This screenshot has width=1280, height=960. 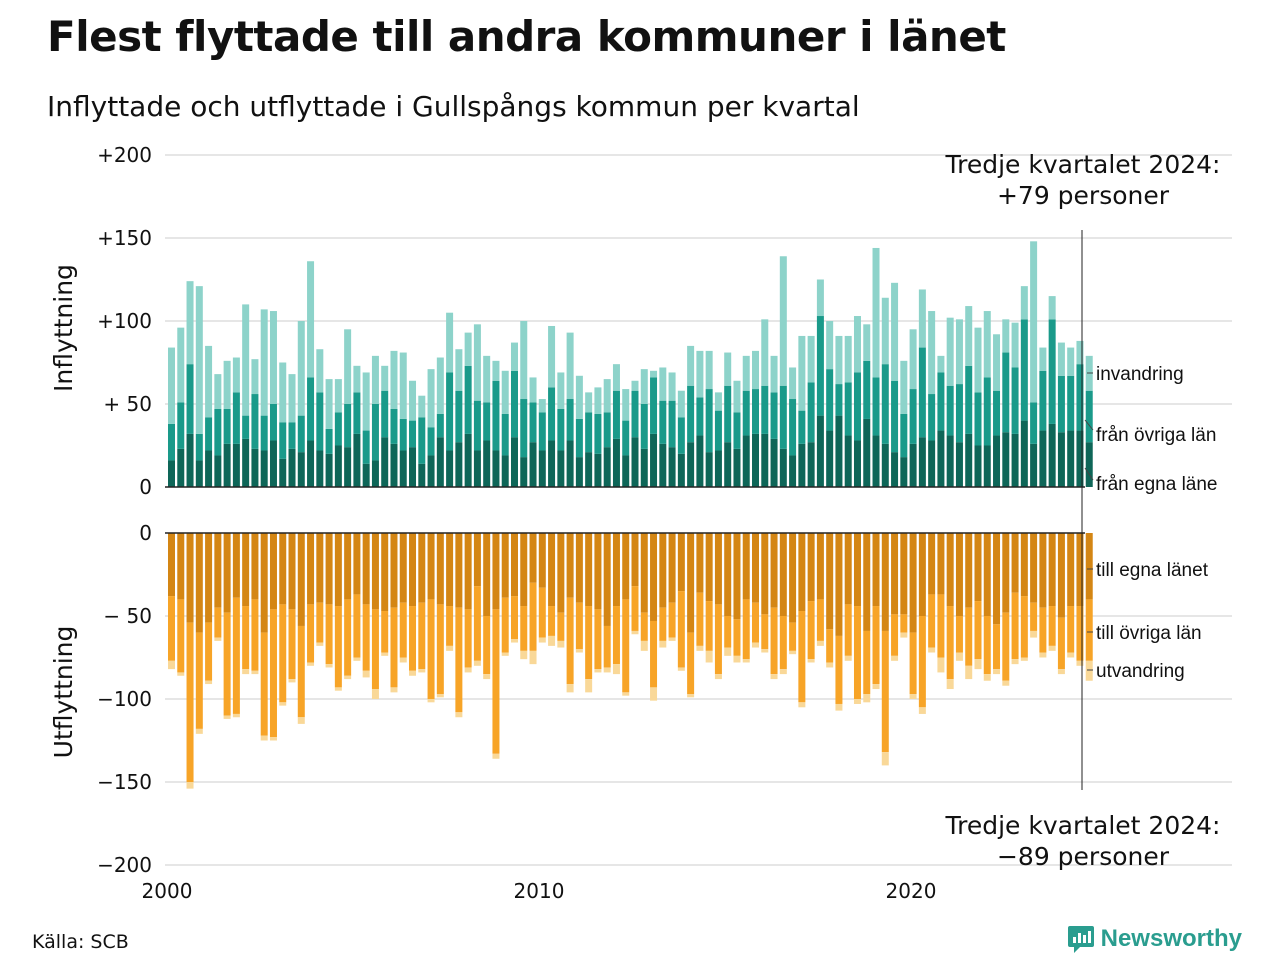 What do you see at coordinates (80, 942) in the screenshot?
I see `source-note: Källa: SCB` at bounding box center [80, 942].